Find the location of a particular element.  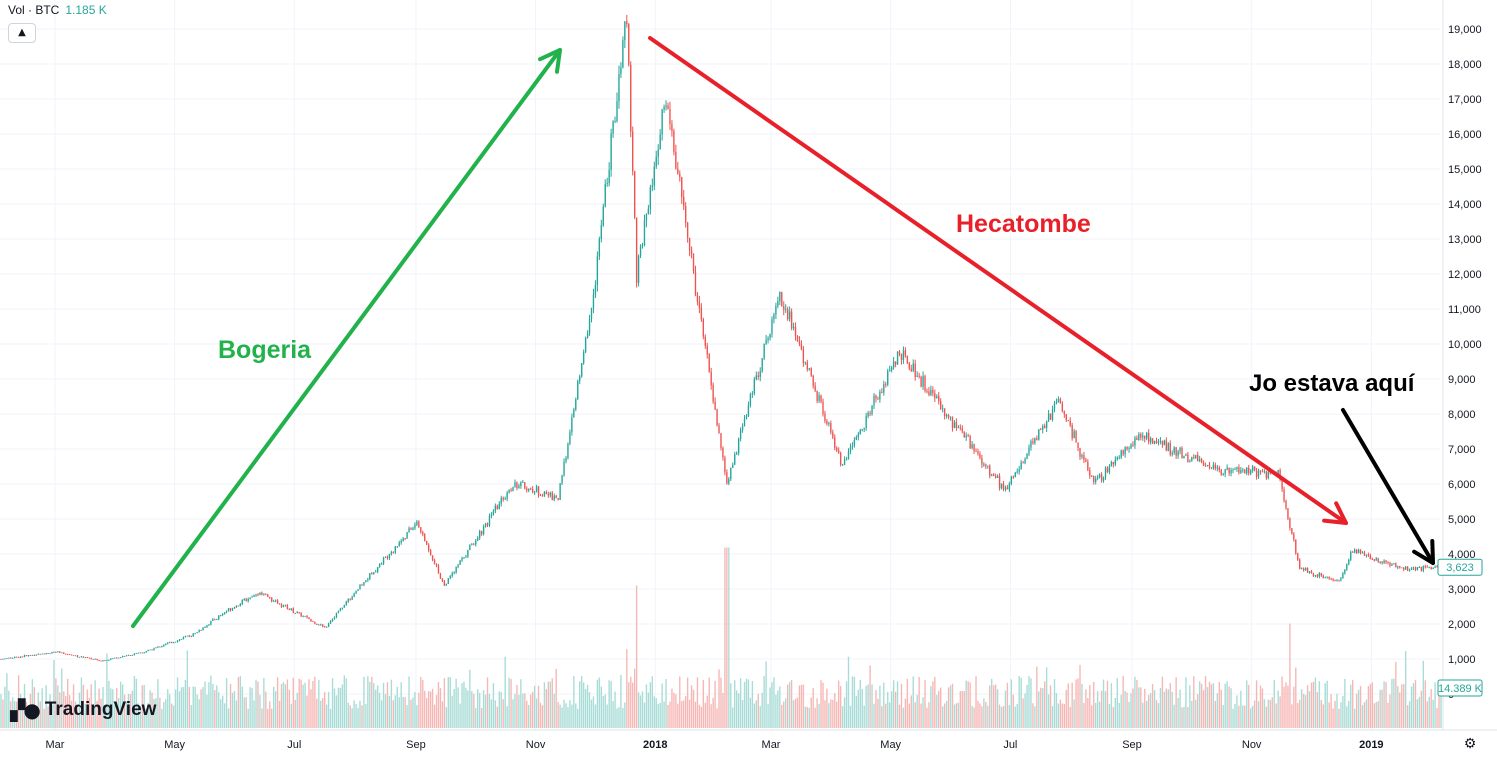

price-tick-label: 11,000 is located at coordinates (1464, 310).